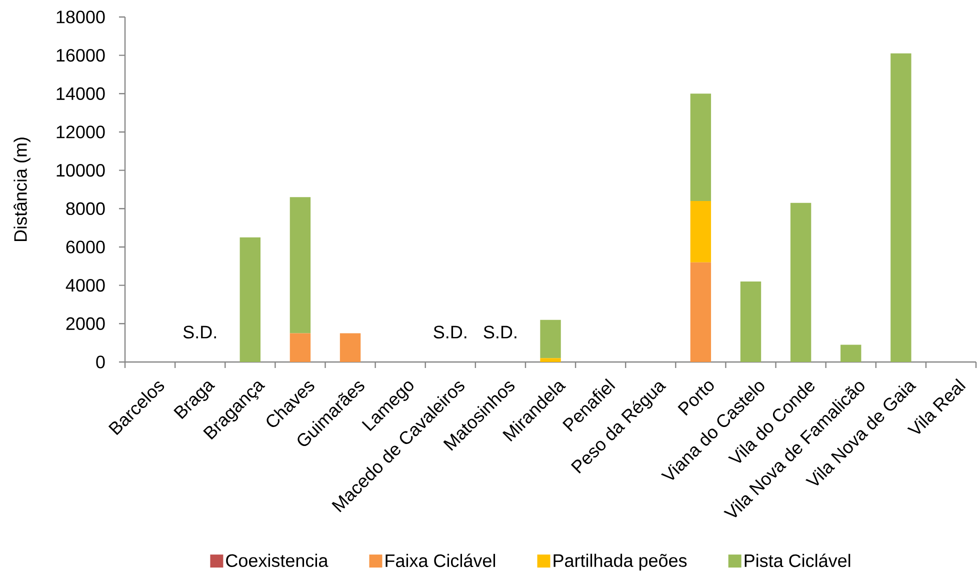 The image size is (978, 573). Describe the element at coordinates (441, 561) in the screenshot. I see `legend-label: Faixa Ciclável` at that location.